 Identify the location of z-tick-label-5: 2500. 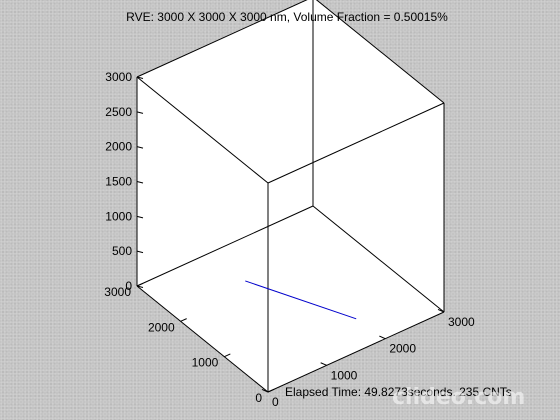
(118, 112).